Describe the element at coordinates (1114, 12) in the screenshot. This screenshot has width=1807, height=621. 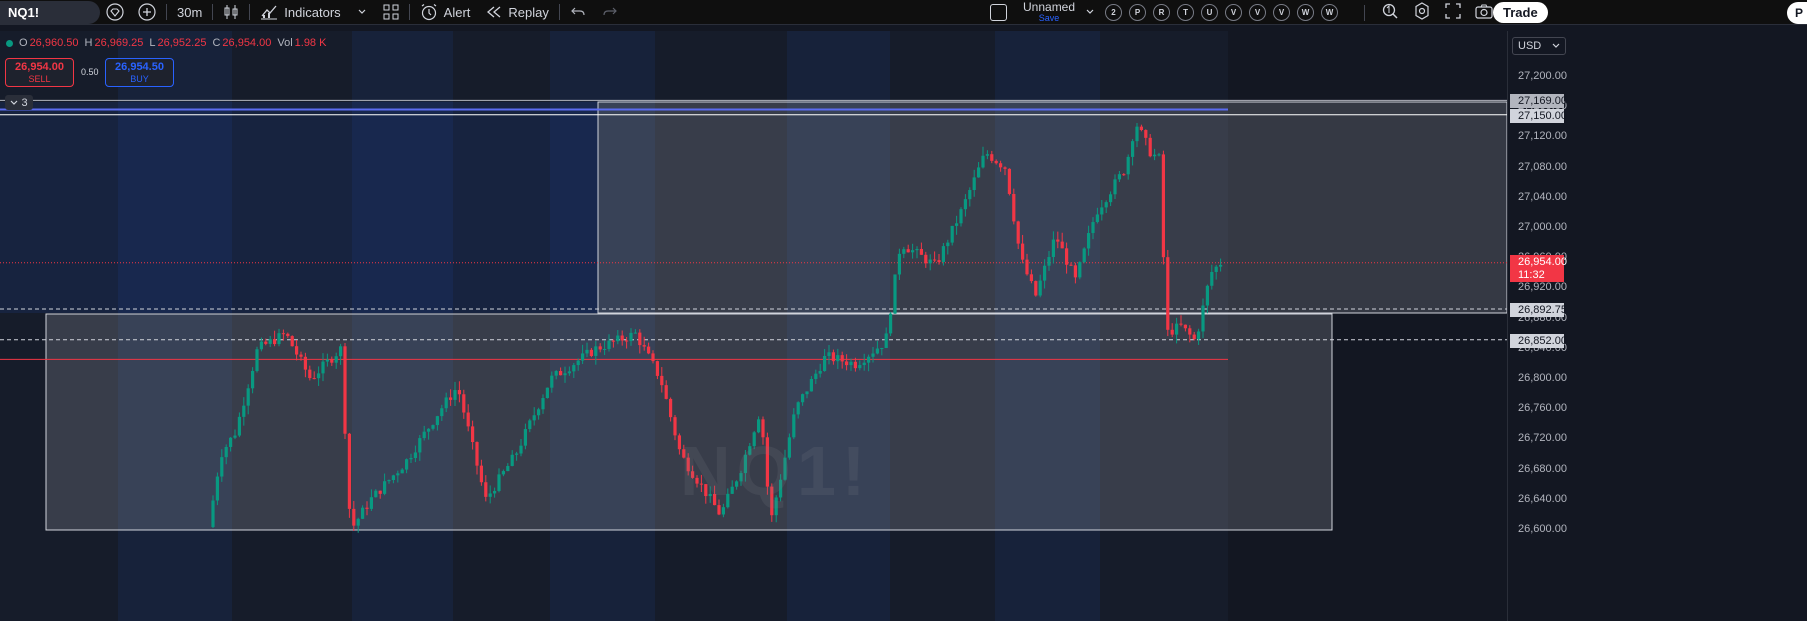
I see `hotkey-button: 2` at that location.